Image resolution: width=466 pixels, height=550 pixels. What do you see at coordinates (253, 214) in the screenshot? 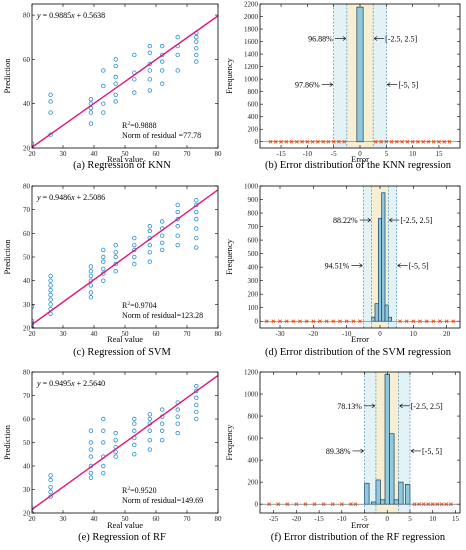
I see `y-tick-label: 800` at bounding box center [253, 214].